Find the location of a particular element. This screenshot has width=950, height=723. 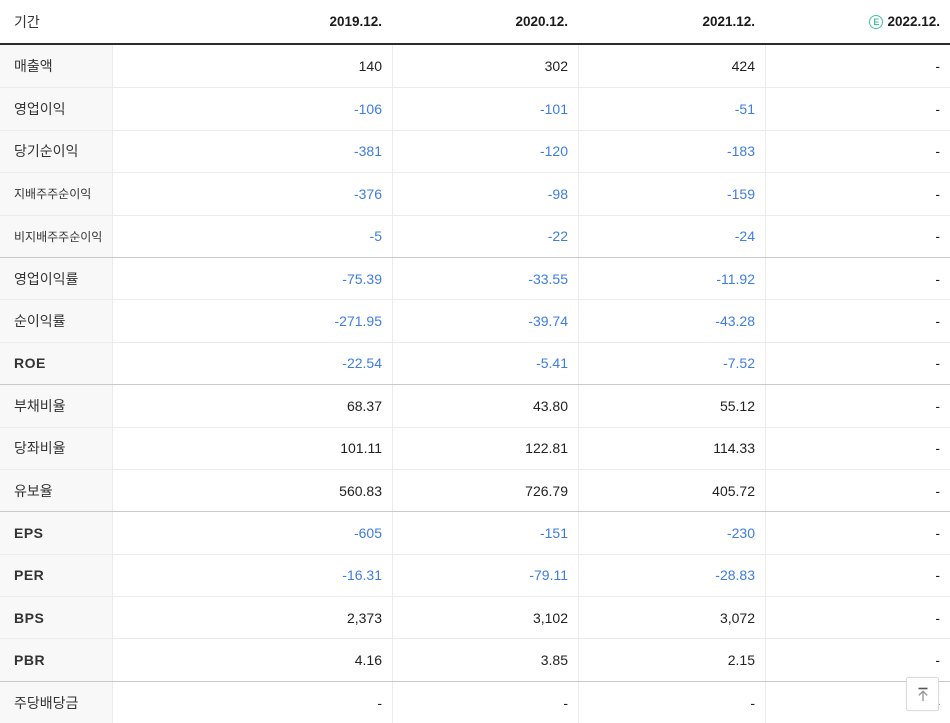

cell-value: -24 is located at coordinates (671, 236).